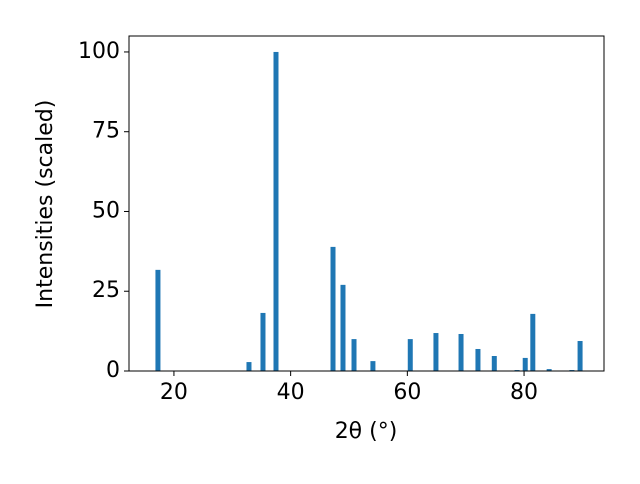 Image resolution: width=640 pixels, height=484 pixels. Describe the element at coordinates (99, 51) in the screenshot. I see `y-tick-label: 100` at that location.